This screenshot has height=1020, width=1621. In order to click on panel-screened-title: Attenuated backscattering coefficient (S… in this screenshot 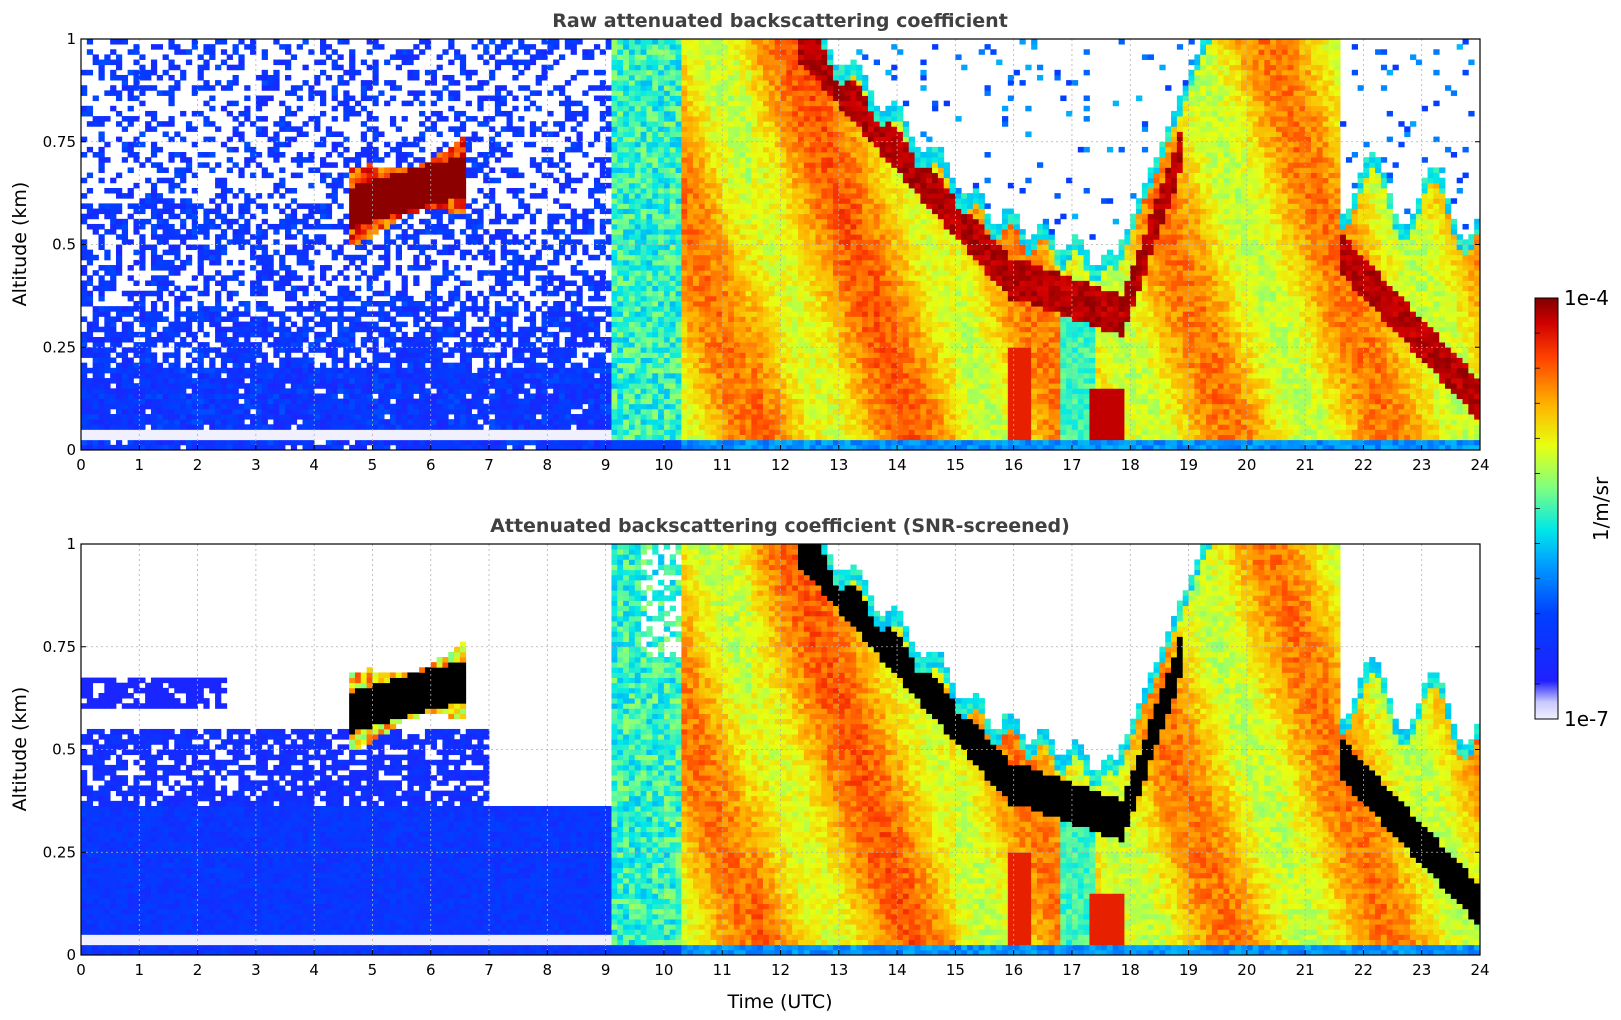, I will do `click(780, 526)`.